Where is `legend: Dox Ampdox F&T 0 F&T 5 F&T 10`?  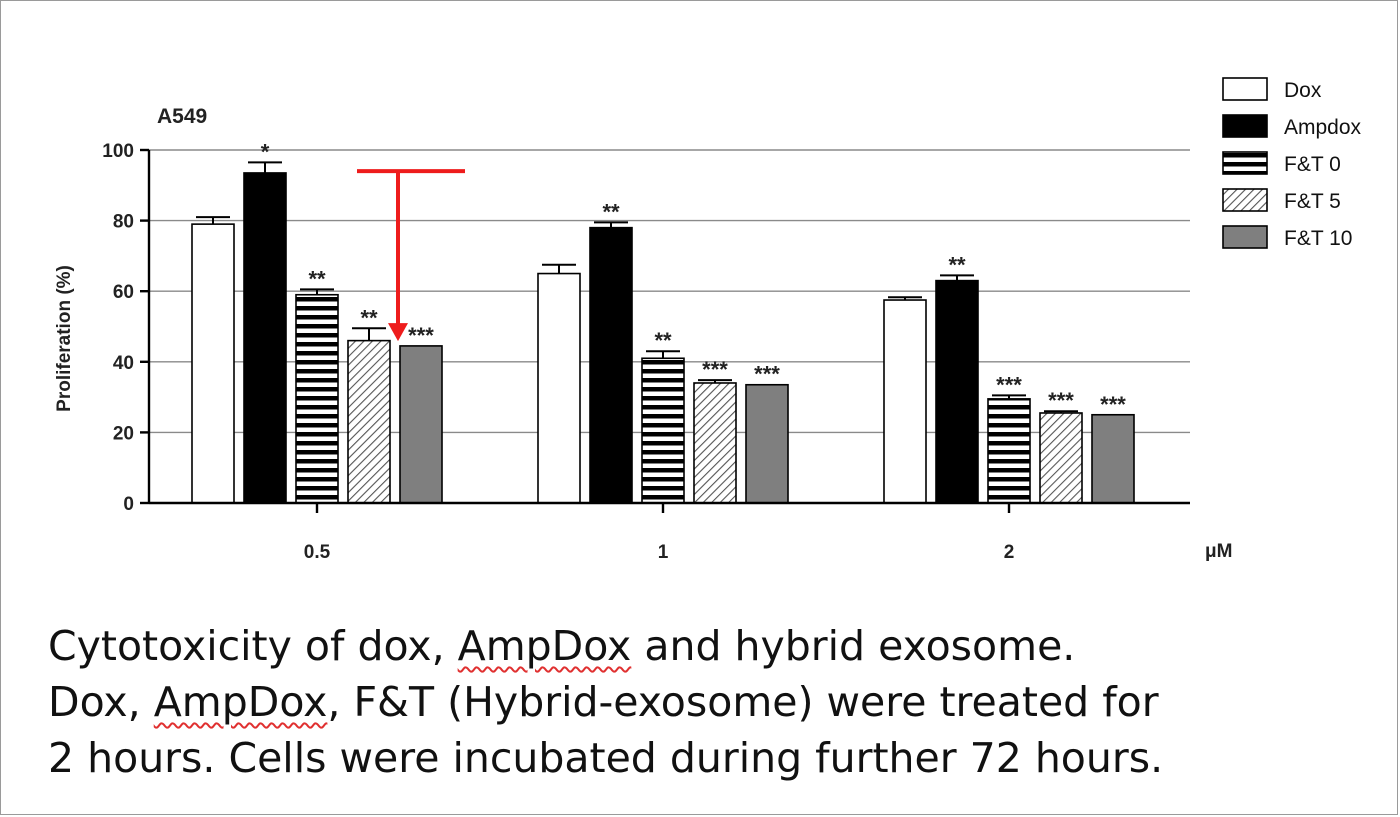
legend: Dox Ampdox F&T 0 F&T 5 F&T 10 is located at coordinates (1292, 163).